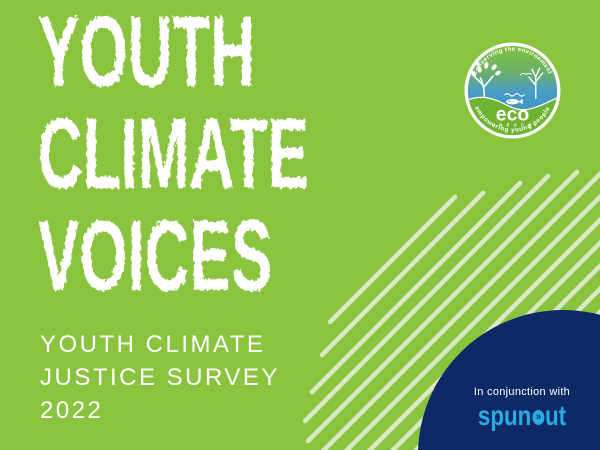  What do you see at coordinates (522, 392) in the screenshot?
I see `partner-prefix: In conjunction with` at bounding box center [522, 392].